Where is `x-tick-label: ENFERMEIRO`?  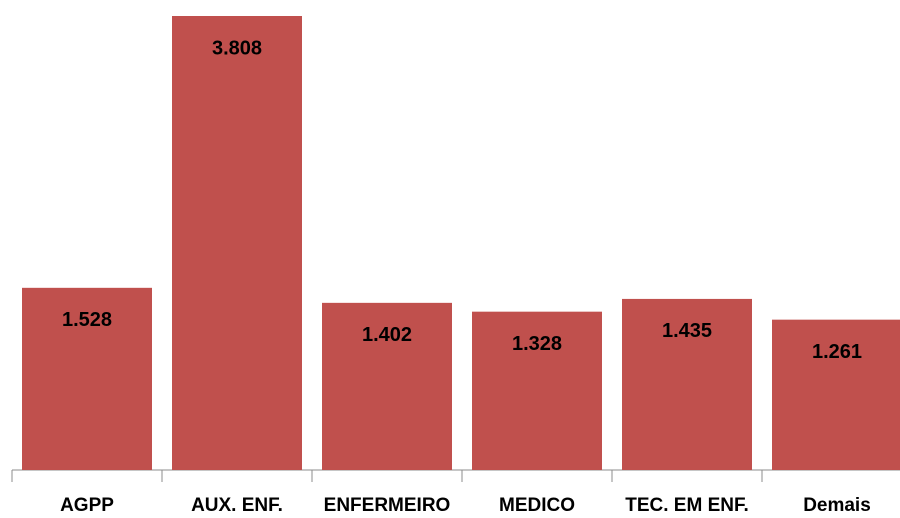
x-tick-label: ENFERMEIRO is located at coordinates (387, 505).